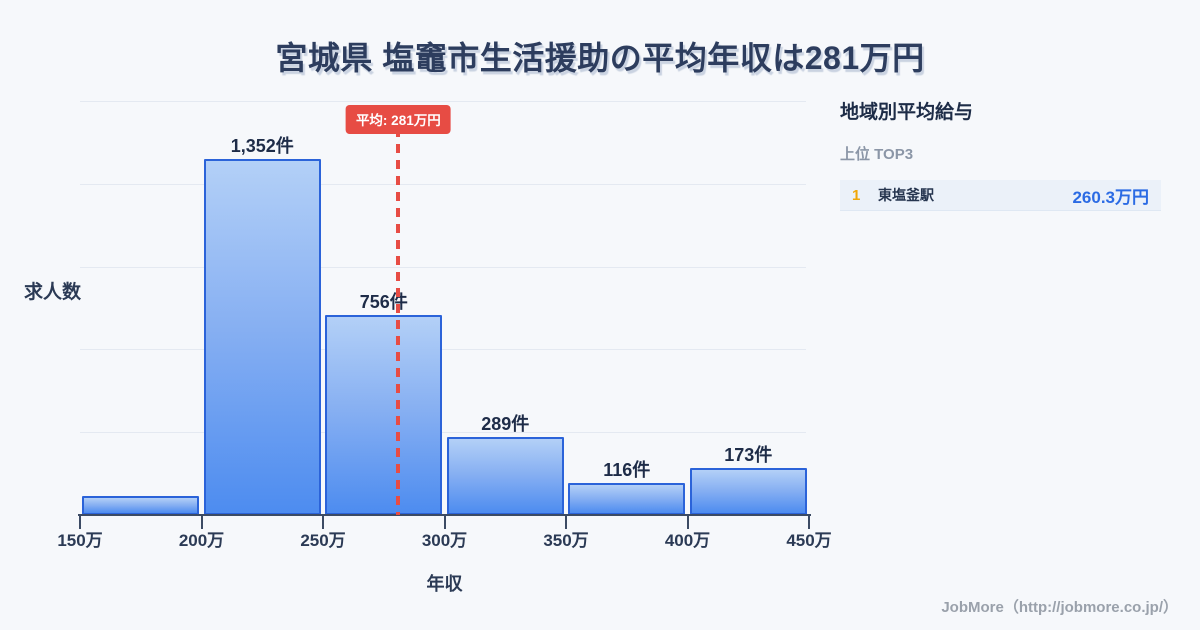 The width and height of the screenshot is (1200, 630). Describe the element at coordinates (262, 146) in the screenshot. I see `bar-value-label: 1,352件` at that location.